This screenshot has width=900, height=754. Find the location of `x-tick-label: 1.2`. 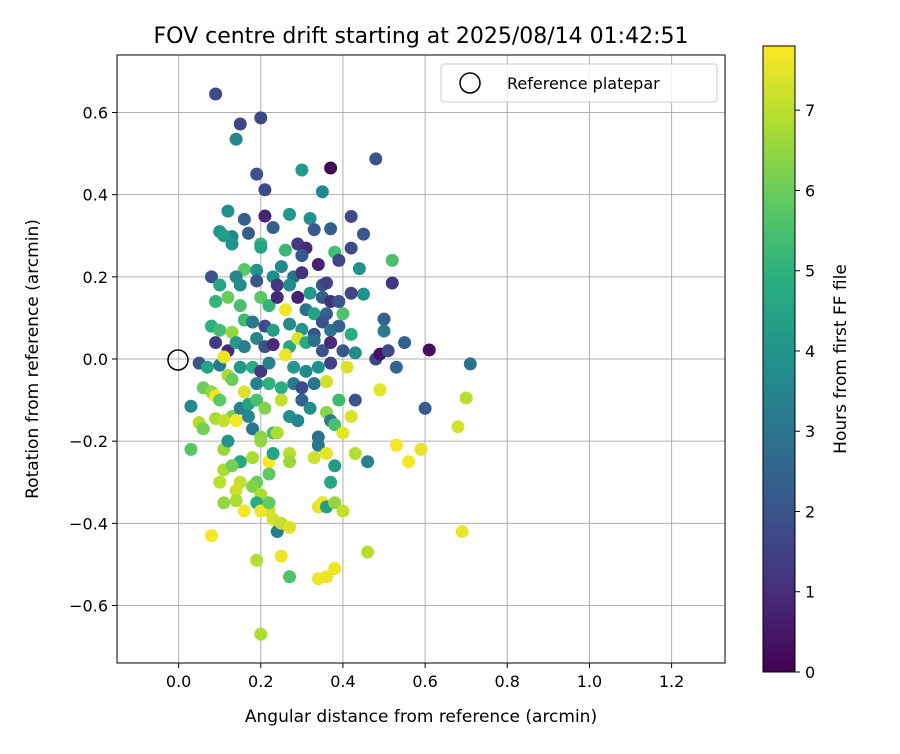

x-tick-label: 1.2 is located at coordinates (671, 681).